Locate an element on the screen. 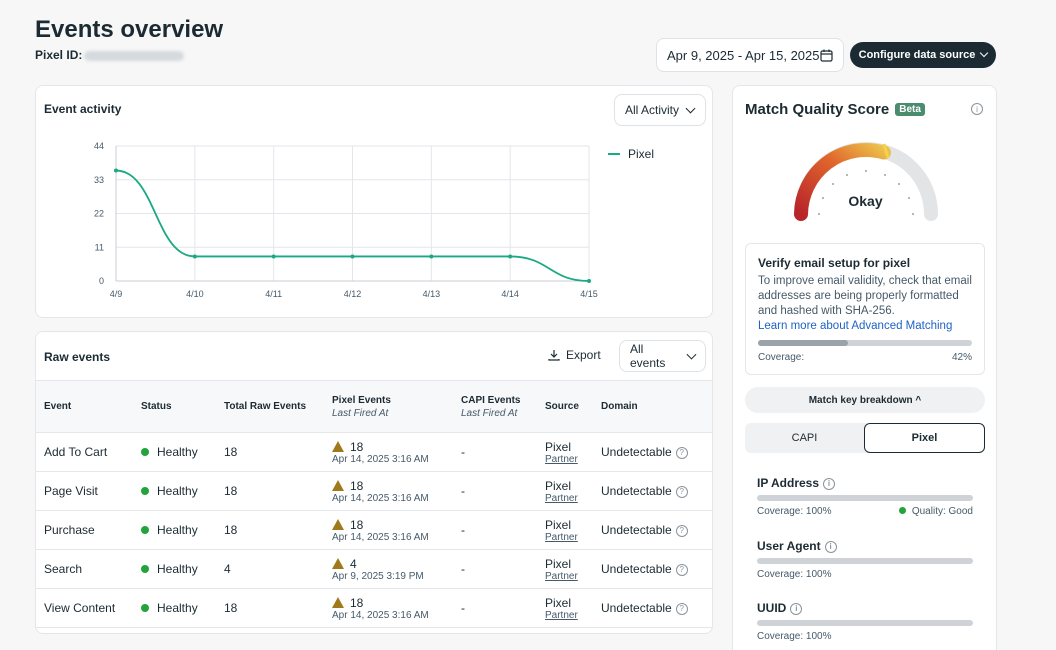 This screenshot has width=1056, height=650. event-activity-chart: 0 11 22 33 44 4/9 4/10 4/11 4/12 4/13 4/14 4/15 is located at coordinates (346, 220).